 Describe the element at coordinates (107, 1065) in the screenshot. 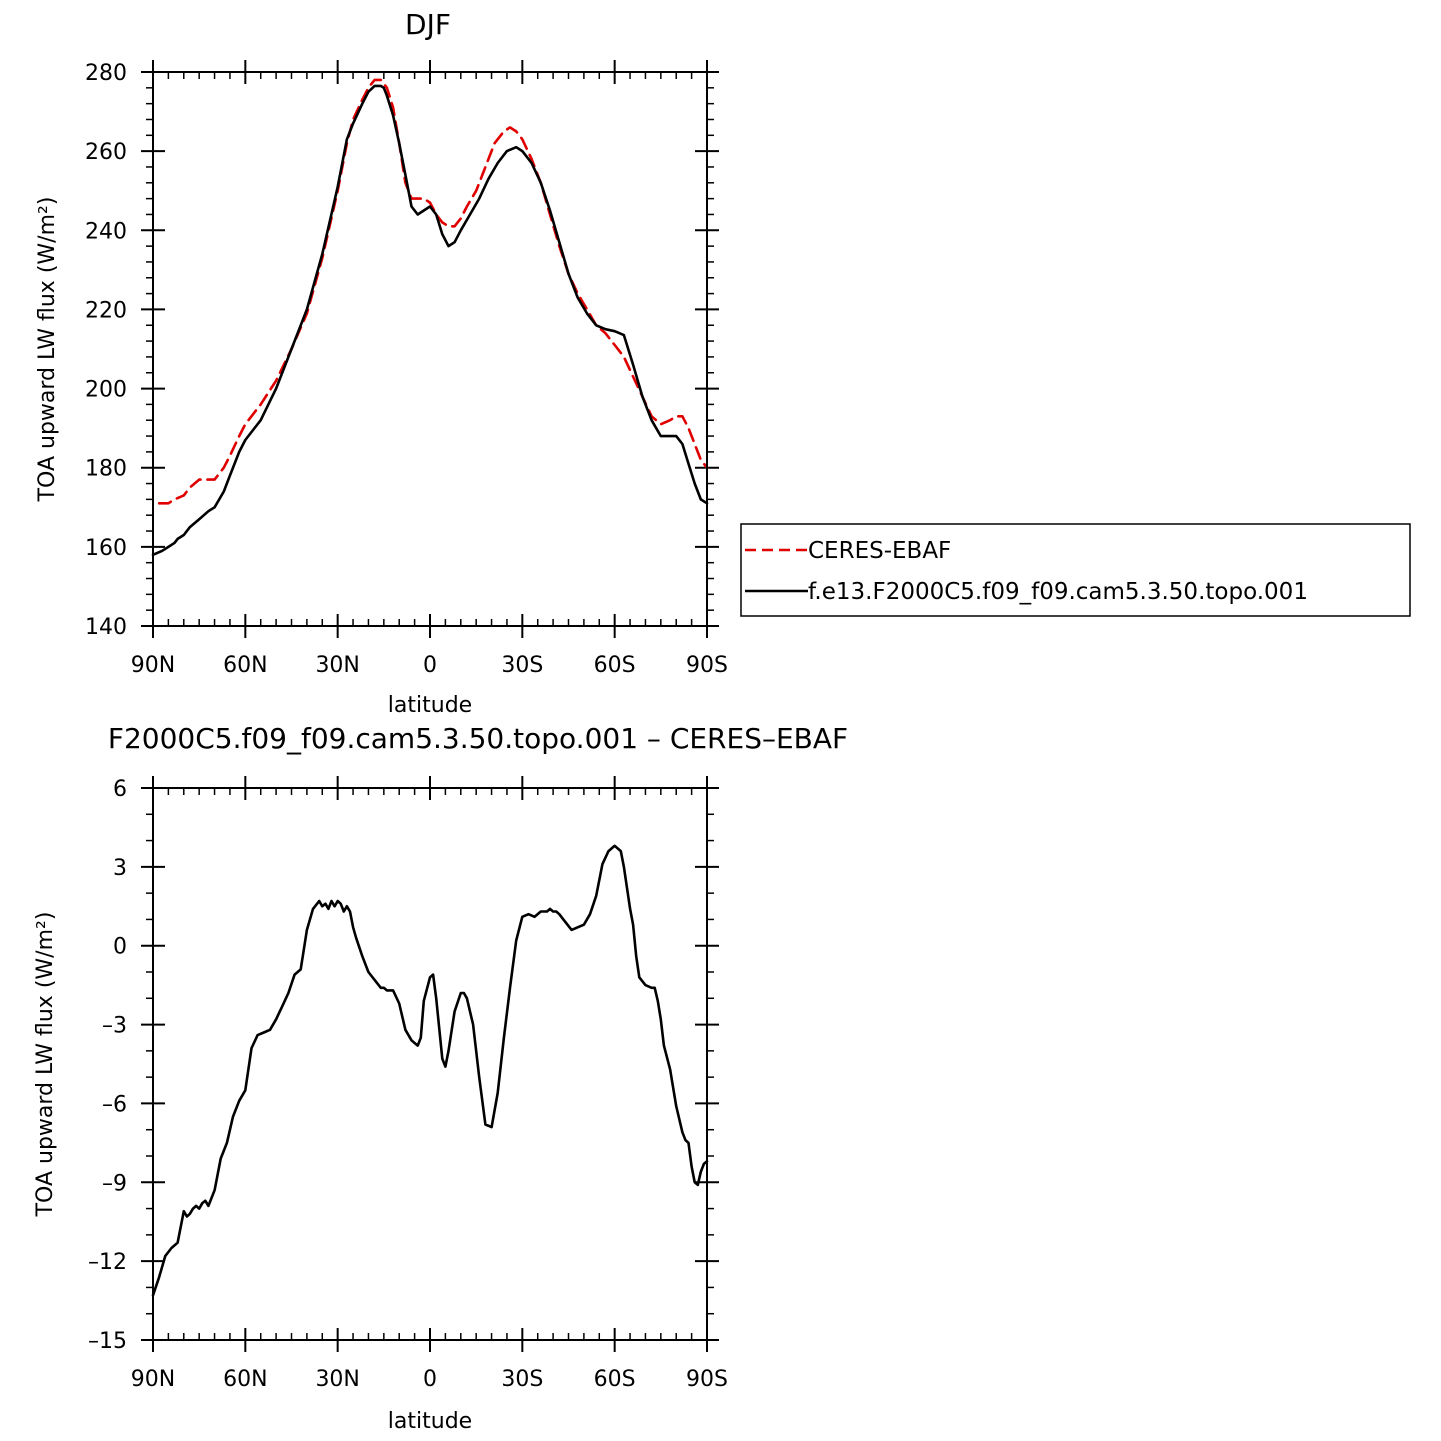

I see `bottom-y-tick-labels: –15 –12 –9 –6 –3 0 3 6` at that location.